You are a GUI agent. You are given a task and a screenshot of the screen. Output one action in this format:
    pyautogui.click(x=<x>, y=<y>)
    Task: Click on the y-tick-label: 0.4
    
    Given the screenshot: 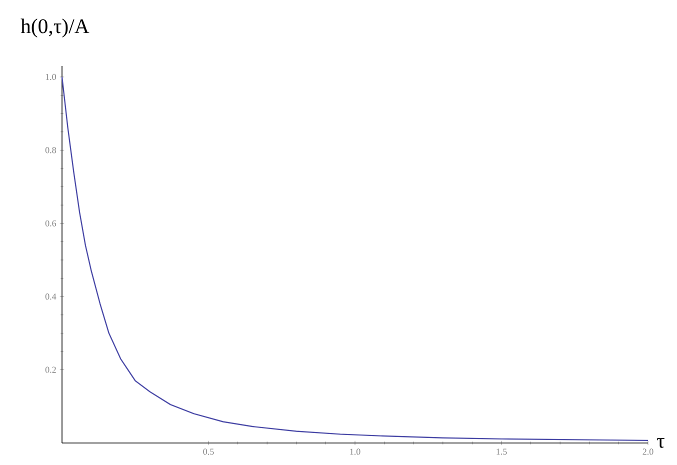 What is the action you would take?
    pyautogui.click(x=50, y=297)
    